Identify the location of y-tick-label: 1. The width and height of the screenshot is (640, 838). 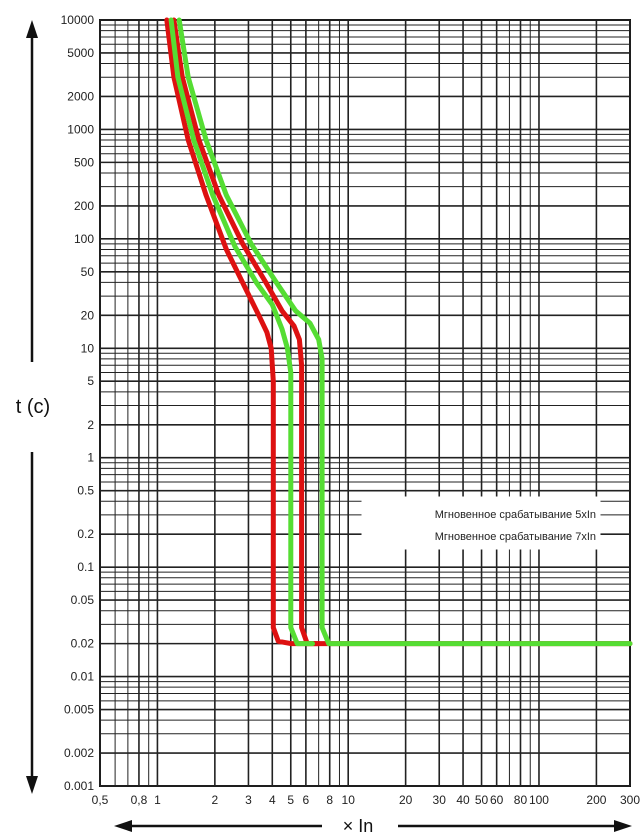
(90, 458).